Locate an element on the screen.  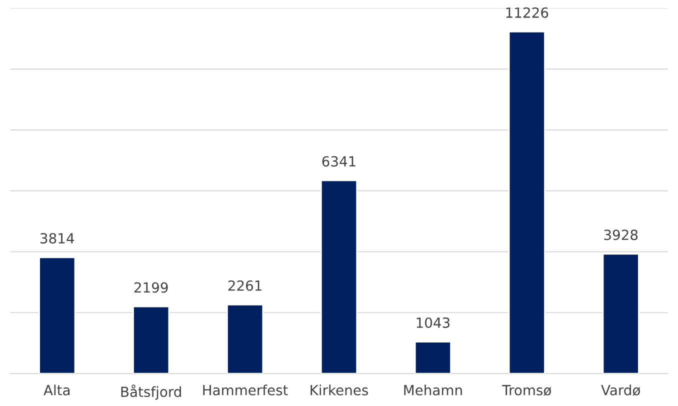
data-label: 1043 is located at coordinates (433, 322).